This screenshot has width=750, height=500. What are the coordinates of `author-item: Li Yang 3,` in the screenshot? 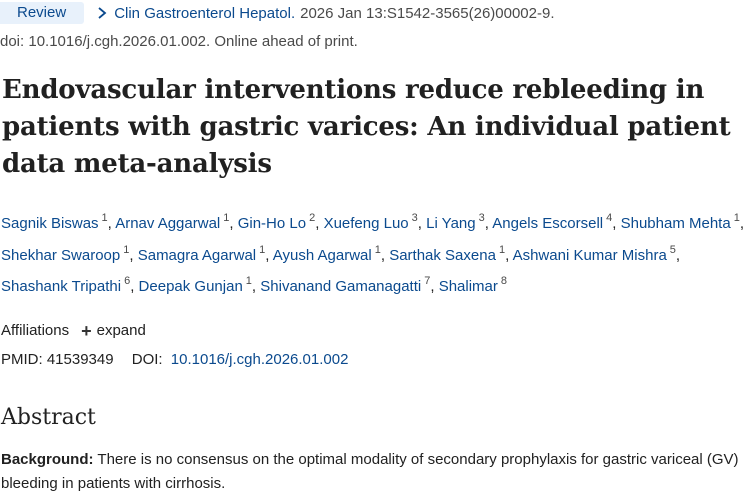 It's located at (457, 222).